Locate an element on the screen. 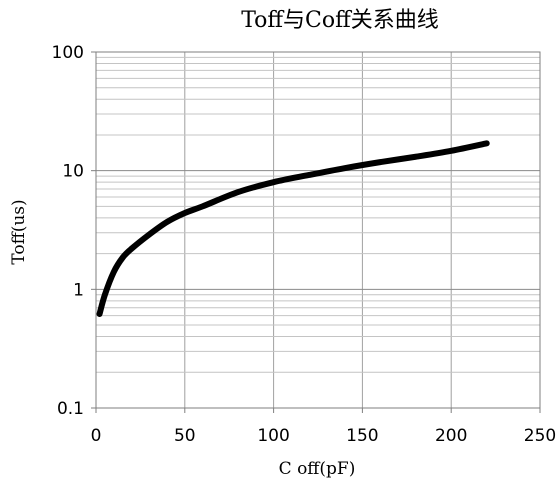  y-tick-label: 0.1 is located at coordinates (70, 409).